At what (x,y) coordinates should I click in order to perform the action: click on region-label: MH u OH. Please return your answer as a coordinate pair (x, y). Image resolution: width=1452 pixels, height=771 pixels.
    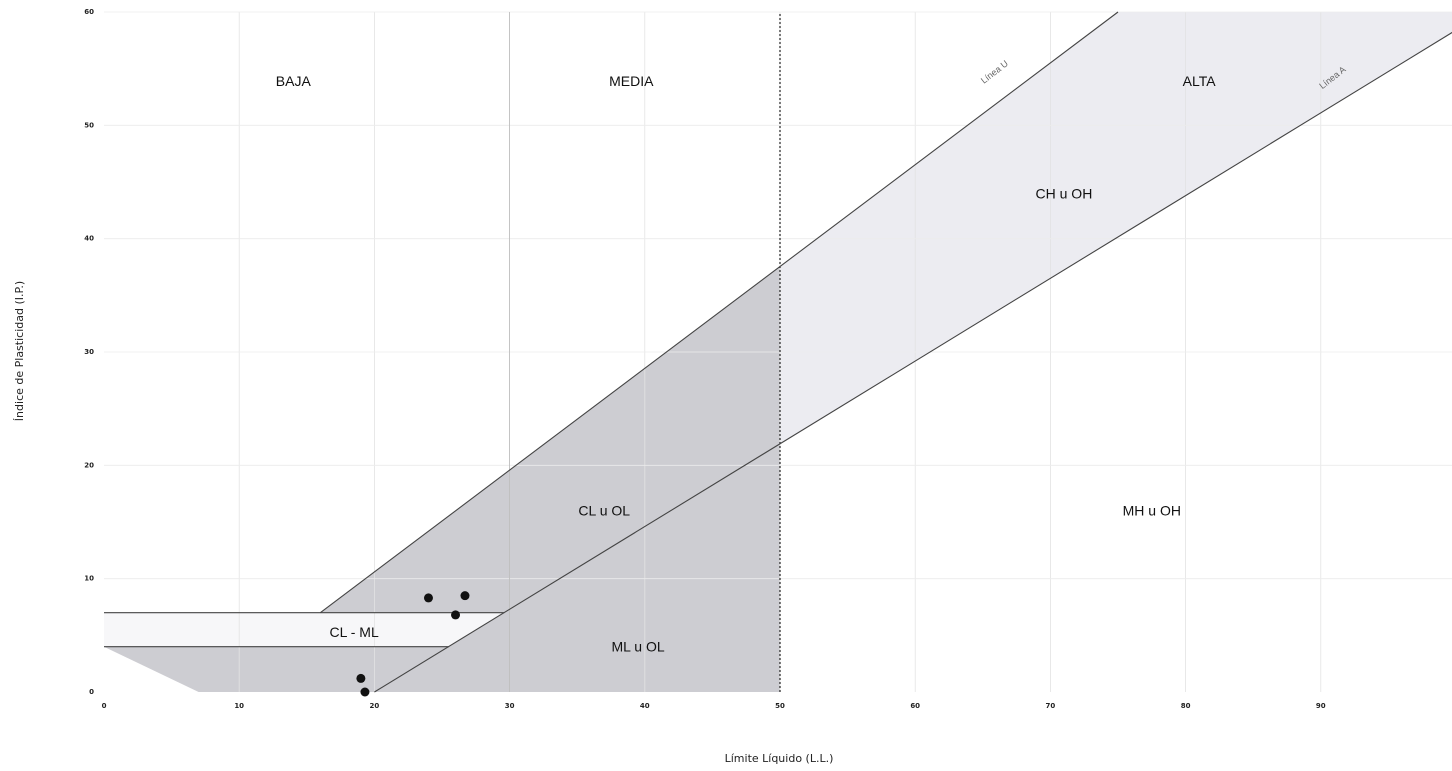
    Looking at the image, I should click on (1152, 511).